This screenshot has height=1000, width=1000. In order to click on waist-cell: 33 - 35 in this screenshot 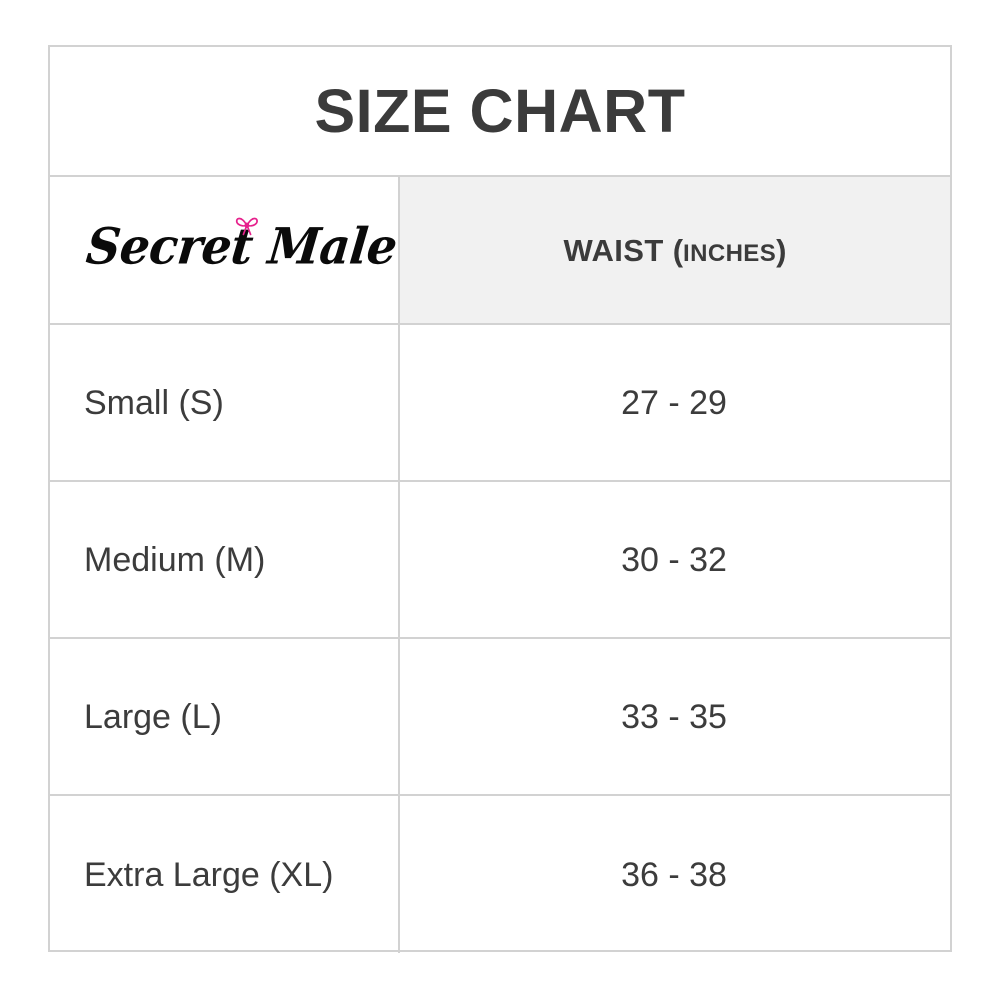, I will do `click(675, 716)`.